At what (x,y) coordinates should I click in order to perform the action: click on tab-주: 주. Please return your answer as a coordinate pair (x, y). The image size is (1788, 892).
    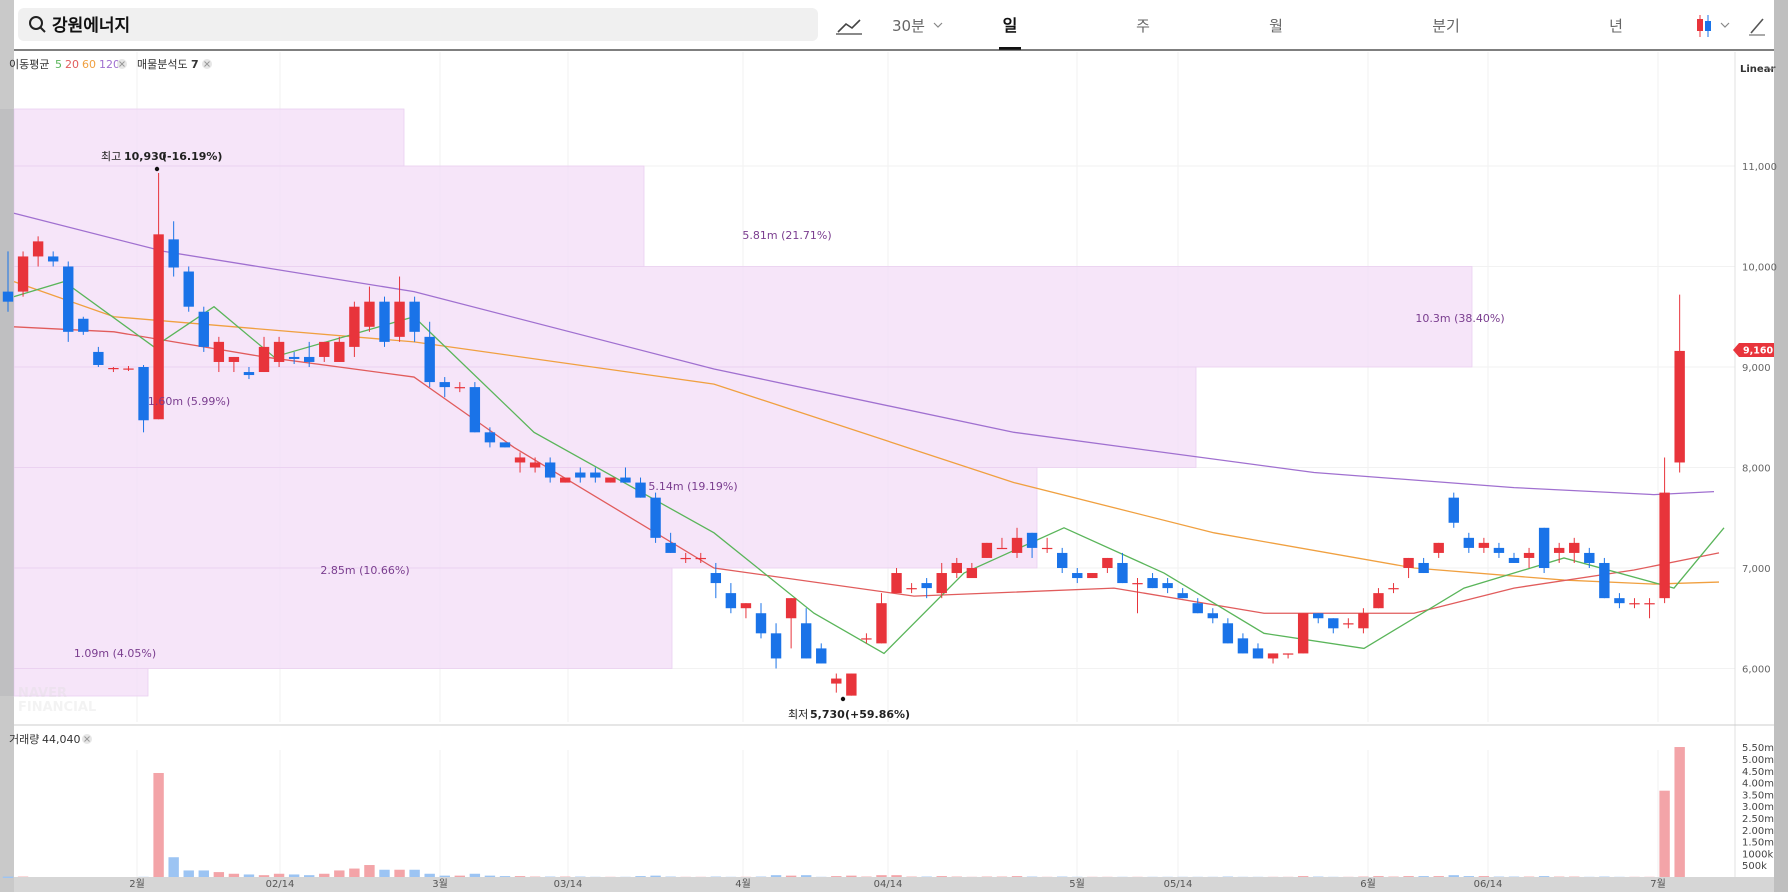
    Looking at the image, I should click on (1143, 26).